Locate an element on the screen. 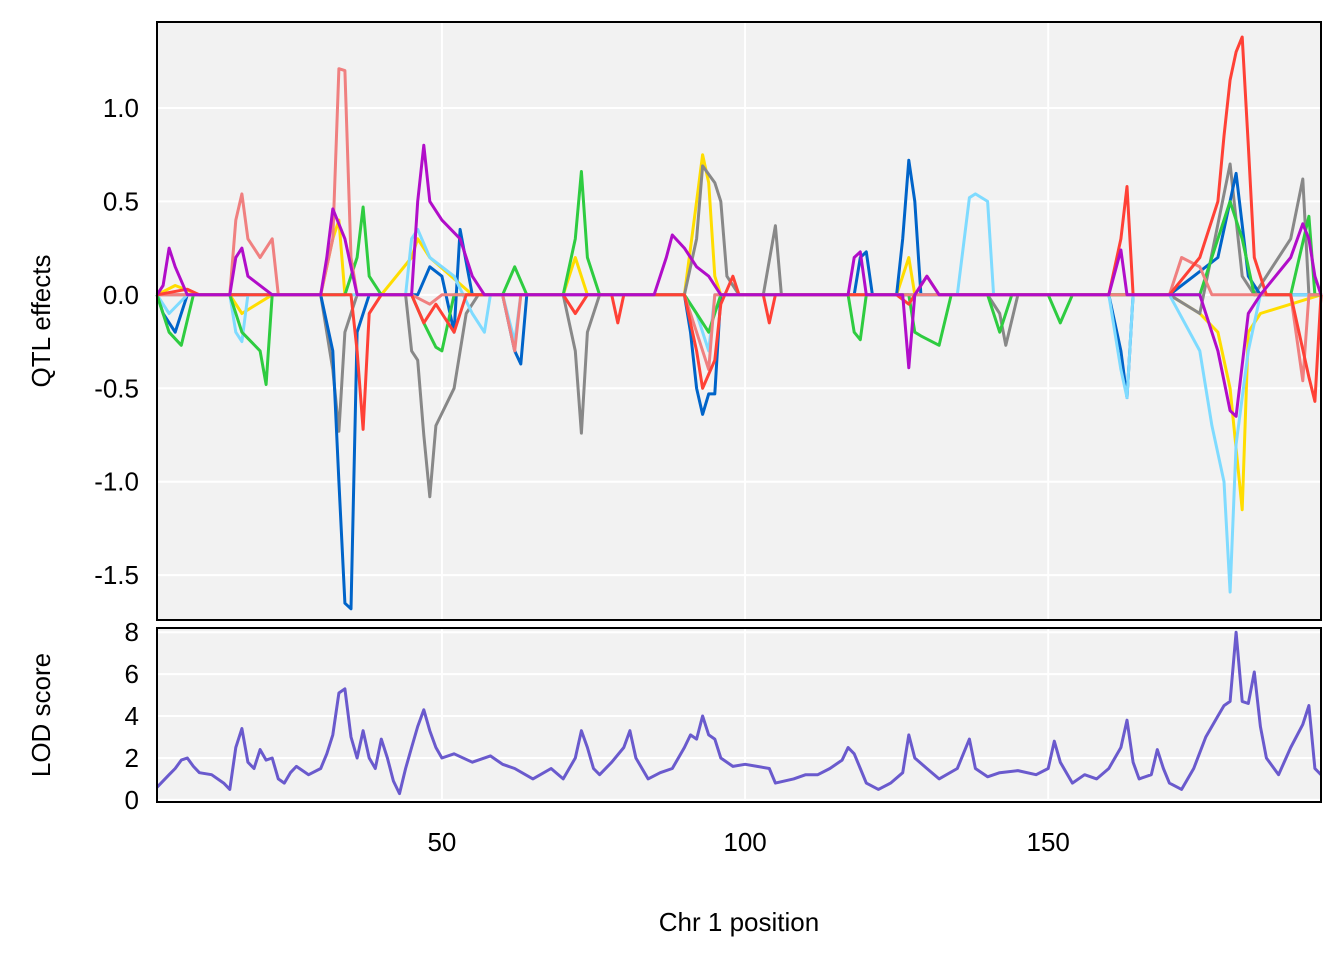 The height and width of the screenshot is (960, 1344). effects-y-tick-label: -1.0 is located at coordinates (116, 482).